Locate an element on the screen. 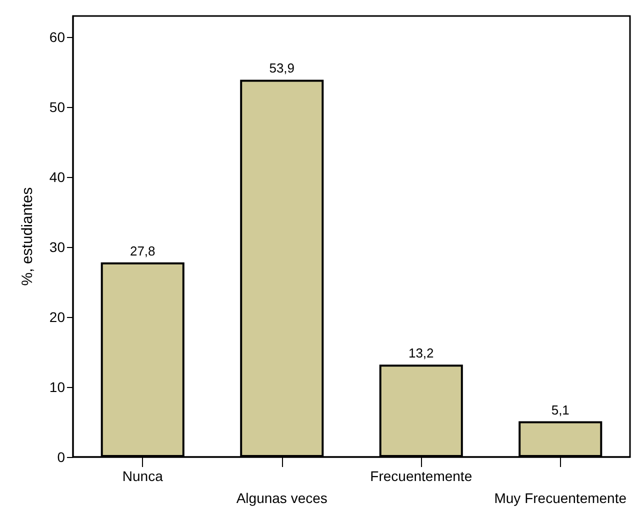 The image size is (644, 529). data-label: 53,9 is located at coordinates (282, 68).